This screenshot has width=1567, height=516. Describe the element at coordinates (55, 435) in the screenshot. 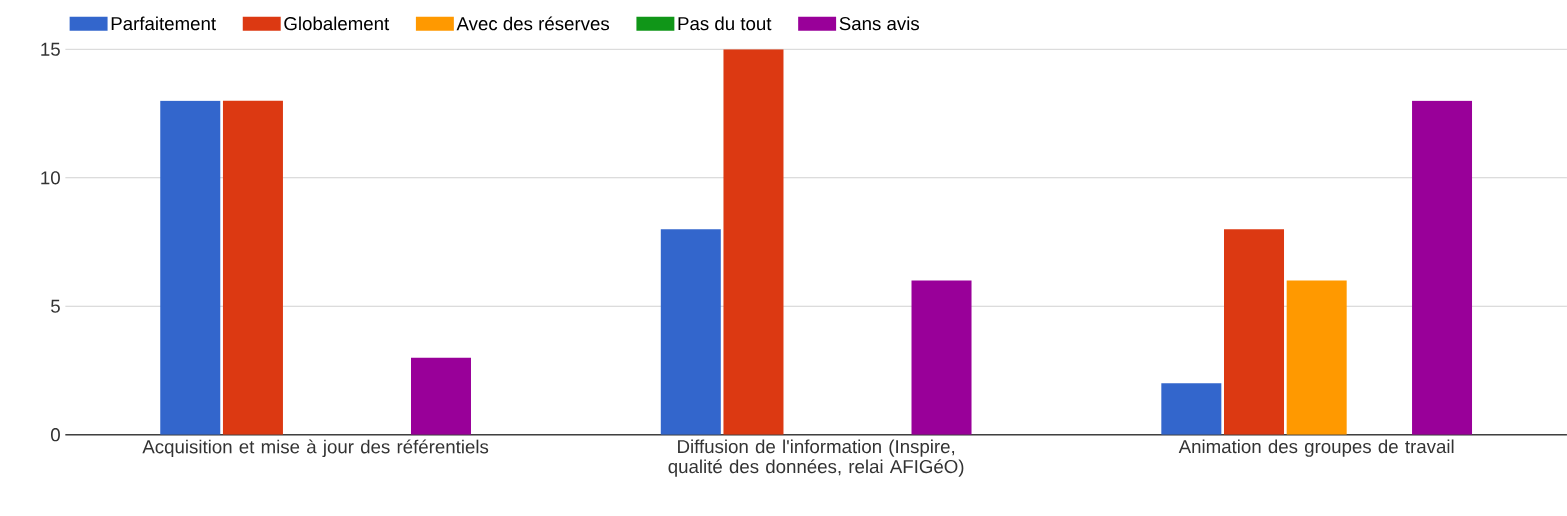

I see `y-tick-label: 0` at that location.